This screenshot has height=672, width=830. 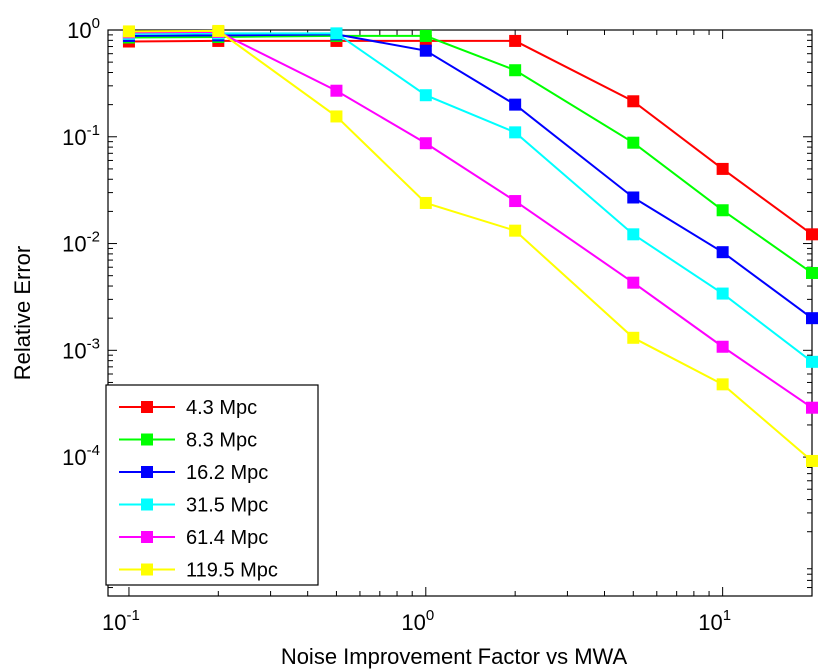 I want to click on y-tick-label: 10⁰, so click(x=83, y=29).